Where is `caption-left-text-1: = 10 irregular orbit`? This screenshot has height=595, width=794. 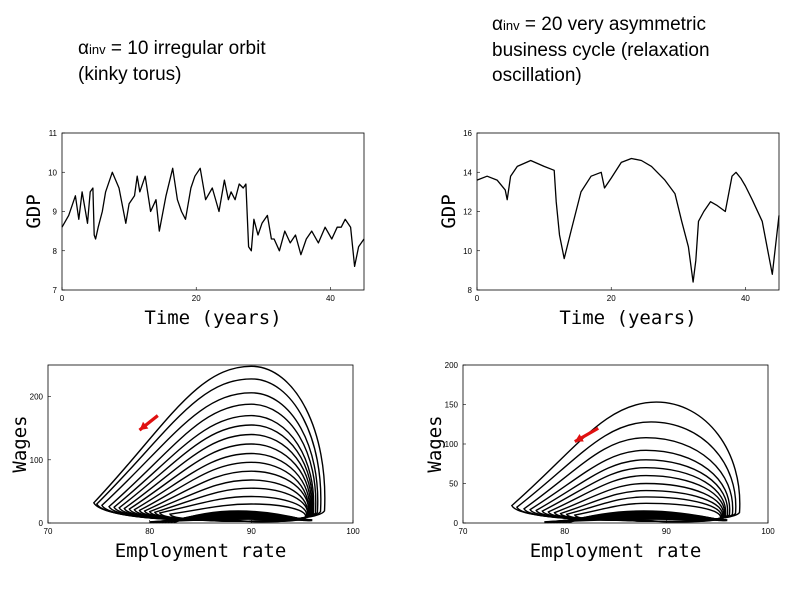
caption-left-text-1: = 10 irregular orbit is located at coordinates (185, 48).